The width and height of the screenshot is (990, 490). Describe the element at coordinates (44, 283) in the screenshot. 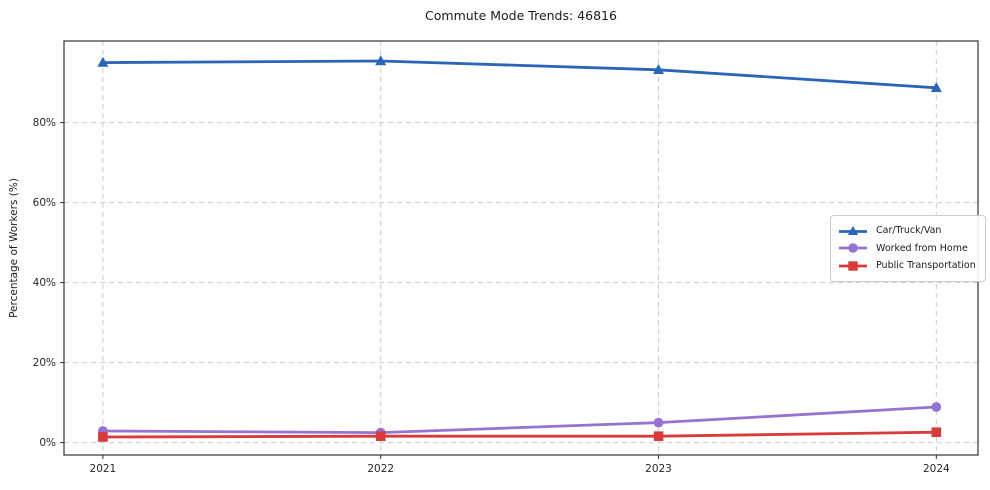

I see `y-tick-label: 40%` at that location.